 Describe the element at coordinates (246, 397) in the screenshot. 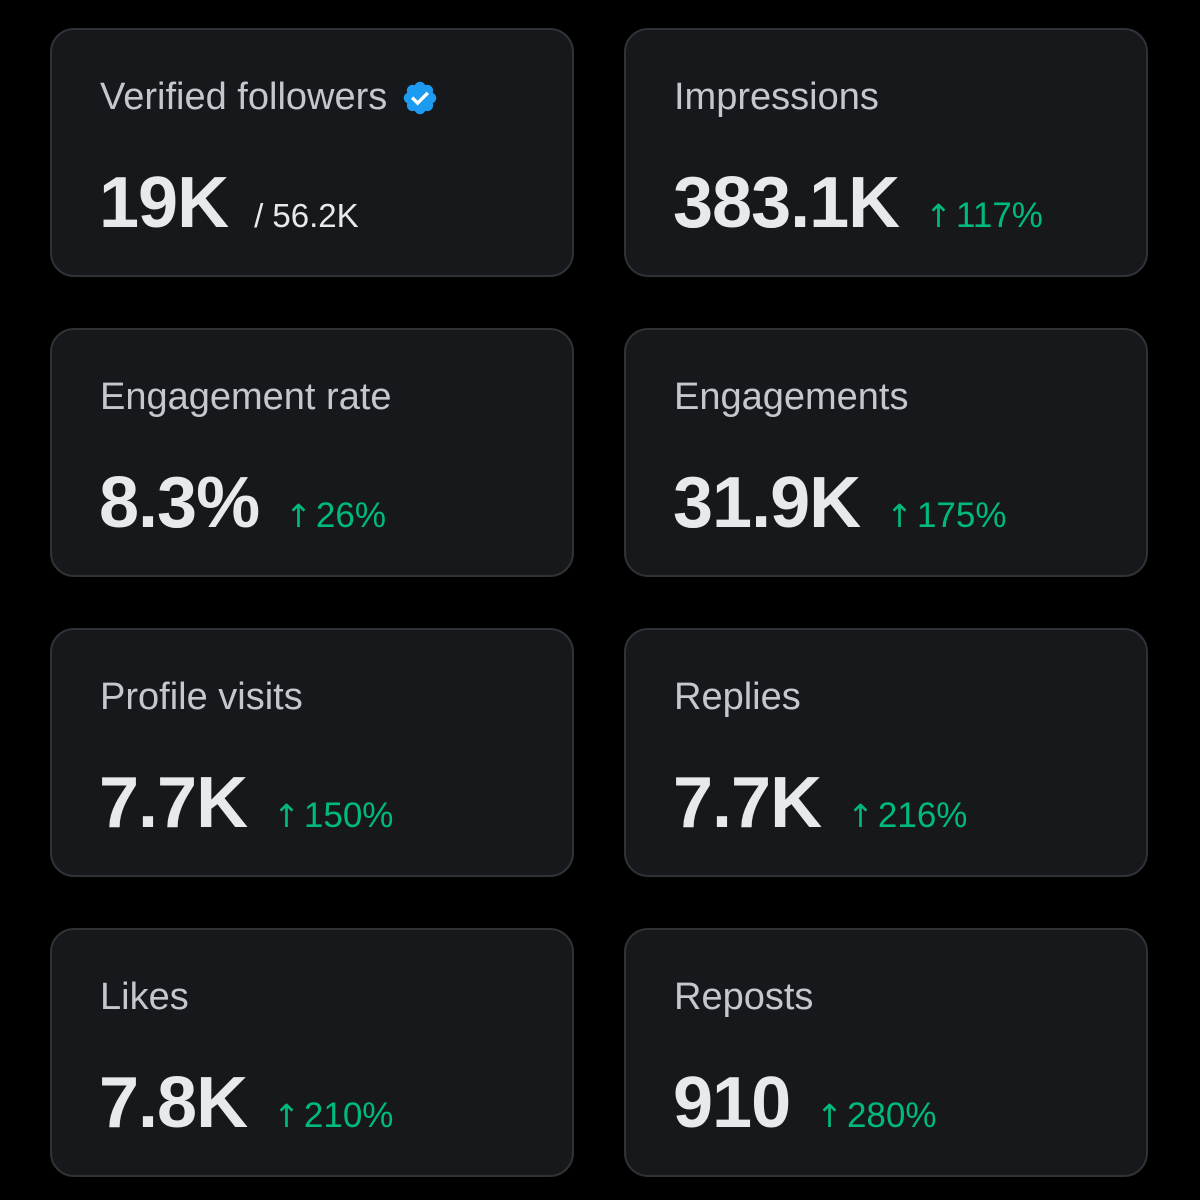

I see `metric-label: Engagement rate` at that location.